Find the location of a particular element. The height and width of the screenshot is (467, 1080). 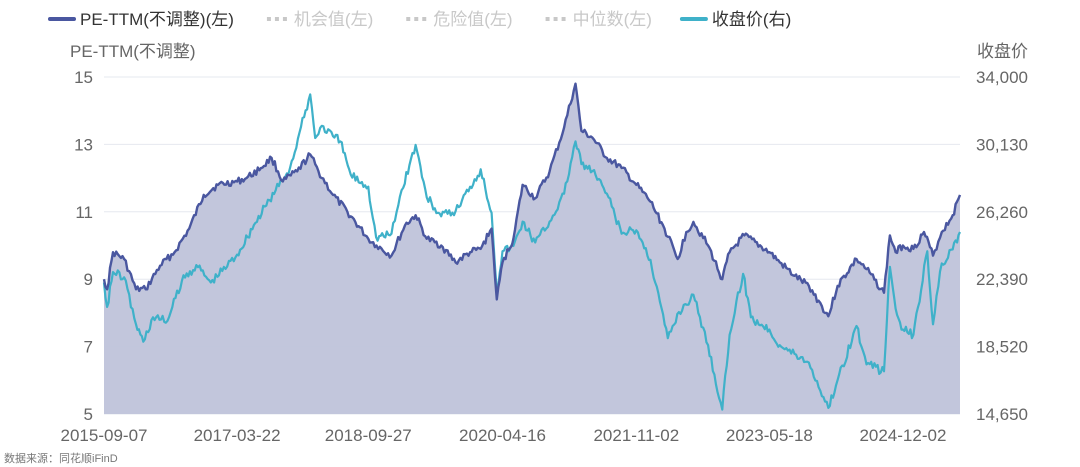

legend-label: 危险值(左) is located at coordinates (472, 19).